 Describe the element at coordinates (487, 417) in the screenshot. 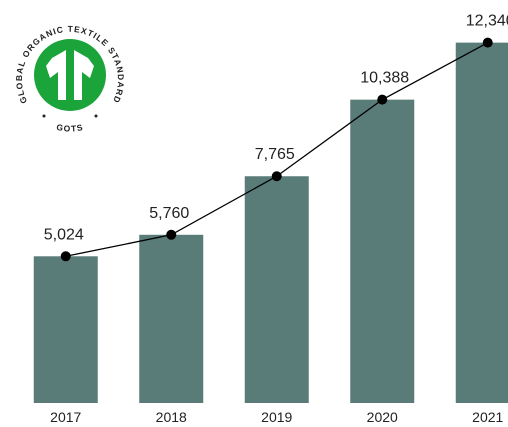

I see `x-tick-label: 2021` at that location.